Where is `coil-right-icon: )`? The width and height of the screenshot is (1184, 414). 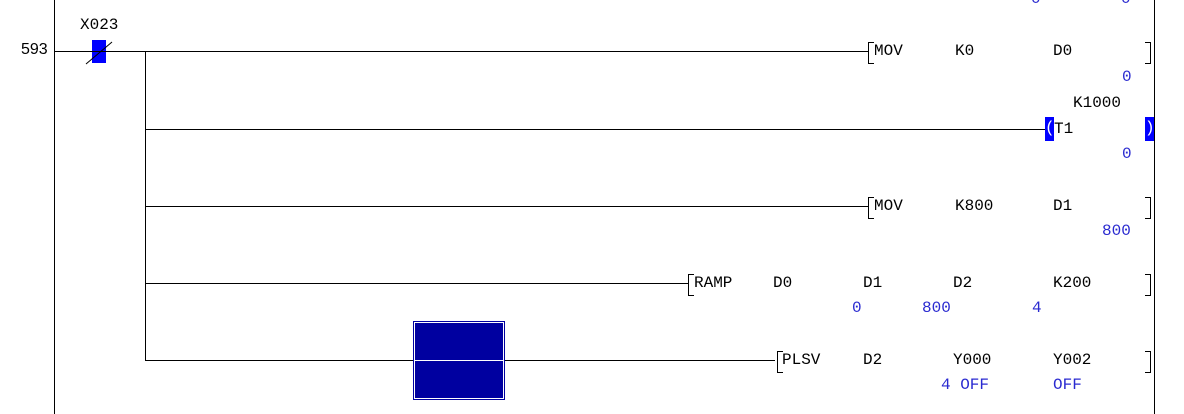
coil-right-icon: ) is located at coordinates (1150, 129).